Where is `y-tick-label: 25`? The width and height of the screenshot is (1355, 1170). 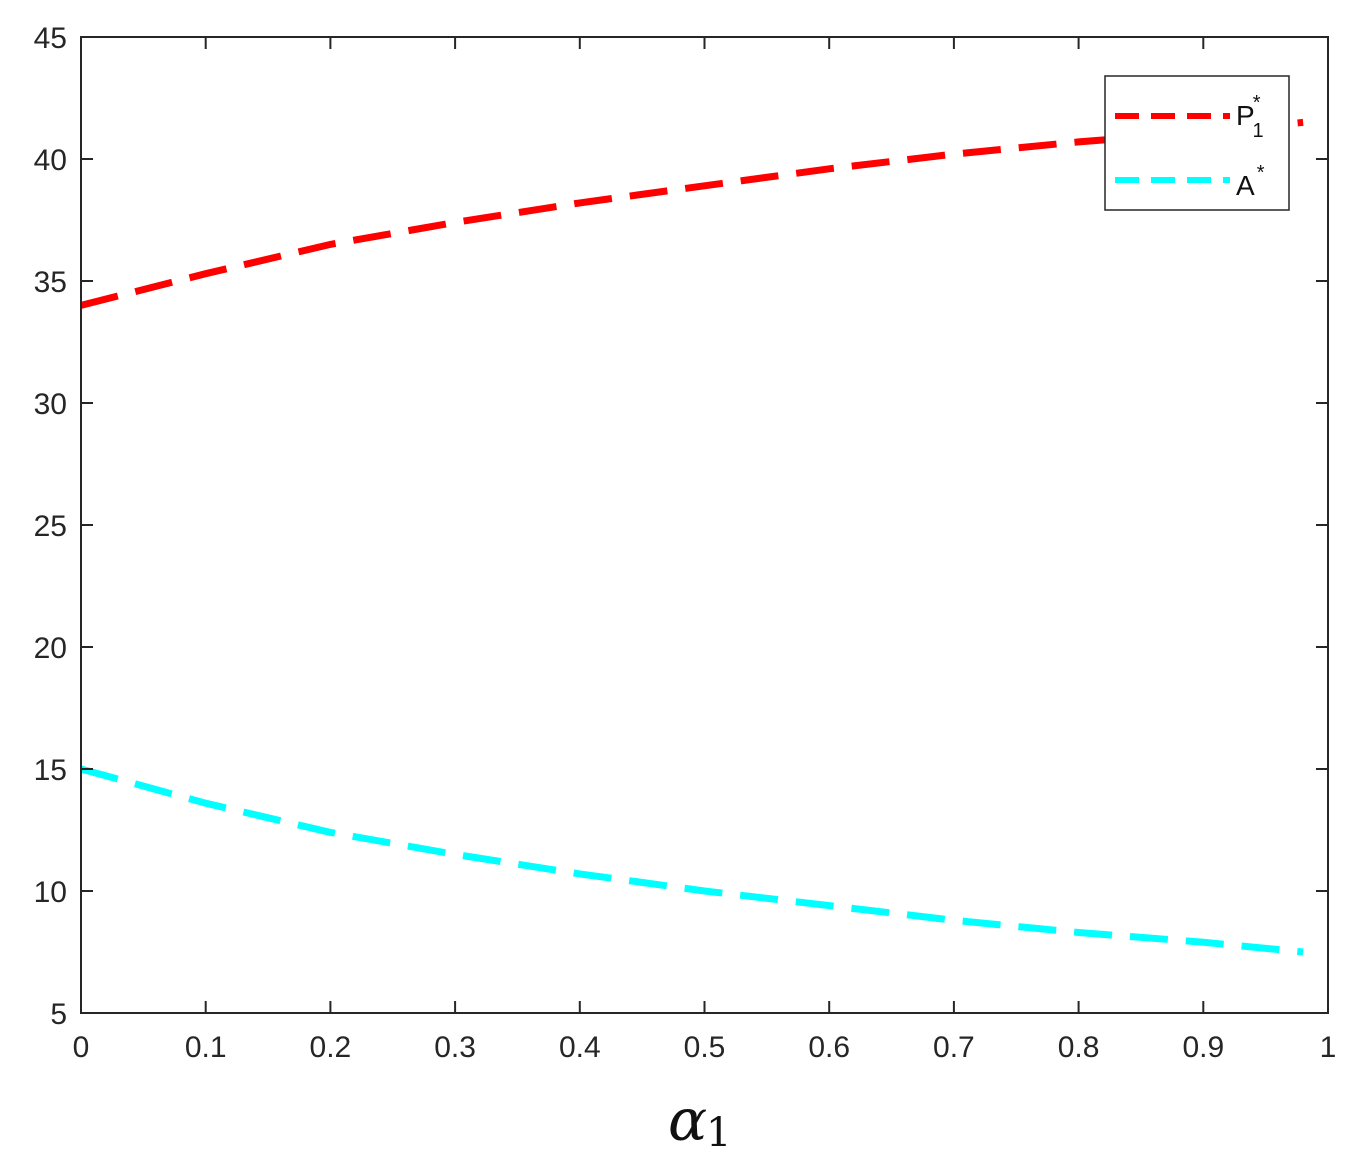 y-tick-label: 25 is located at coordinates (50, 526).